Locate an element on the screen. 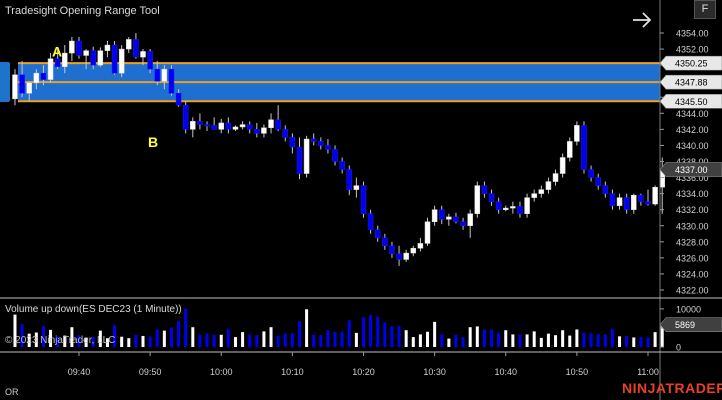 This screenshot has width=722, height=400. price-tick-label: 4338.00 is located at coordinates (692, 162).